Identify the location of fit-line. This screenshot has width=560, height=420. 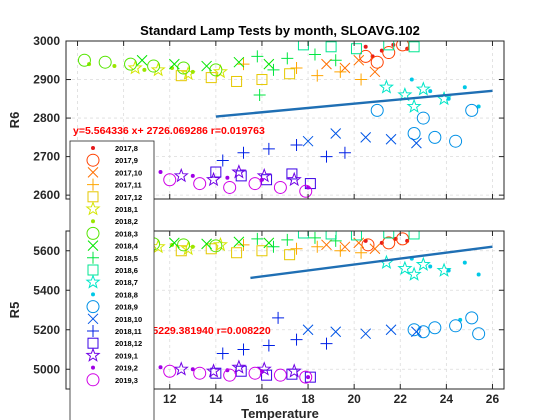
(371, 262).